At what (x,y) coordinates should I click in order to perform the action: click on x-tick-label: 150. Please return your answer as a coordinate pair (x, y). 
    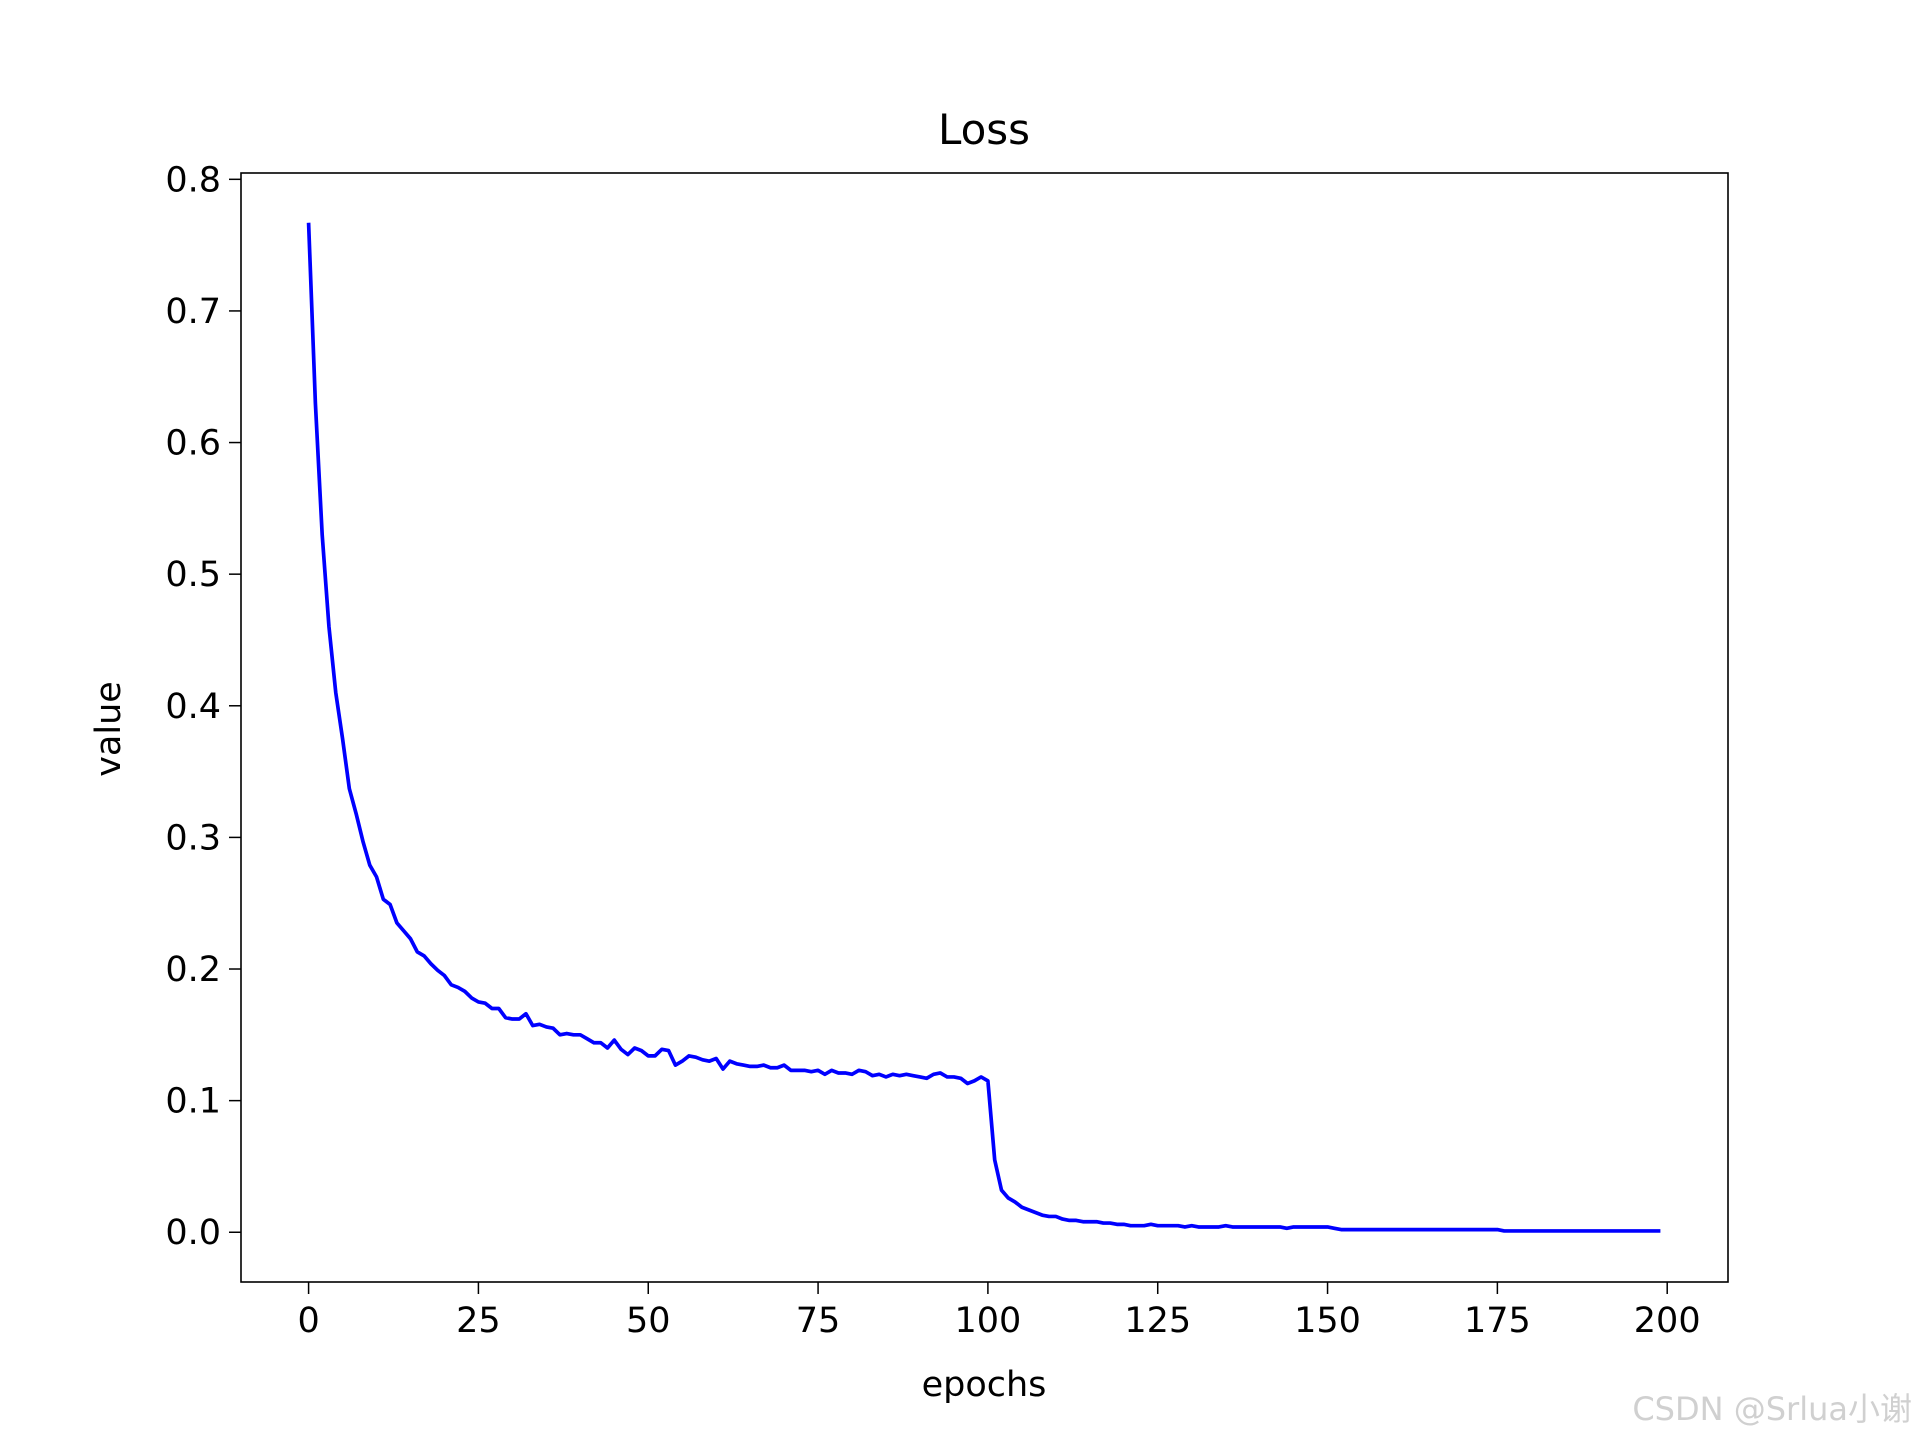
    Looking at the image, I should click on (1327, 1321).